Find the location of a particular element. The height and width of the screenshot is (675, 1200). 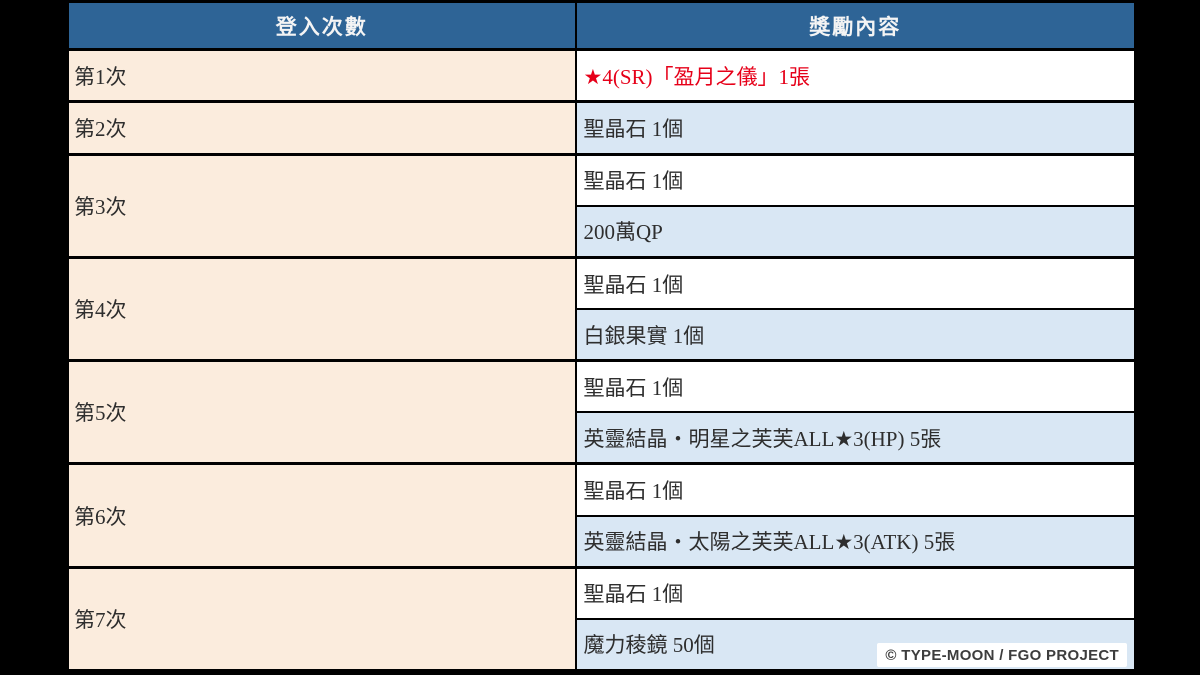

login-count-cell: 第3次 is located at coordinates (321, 205).